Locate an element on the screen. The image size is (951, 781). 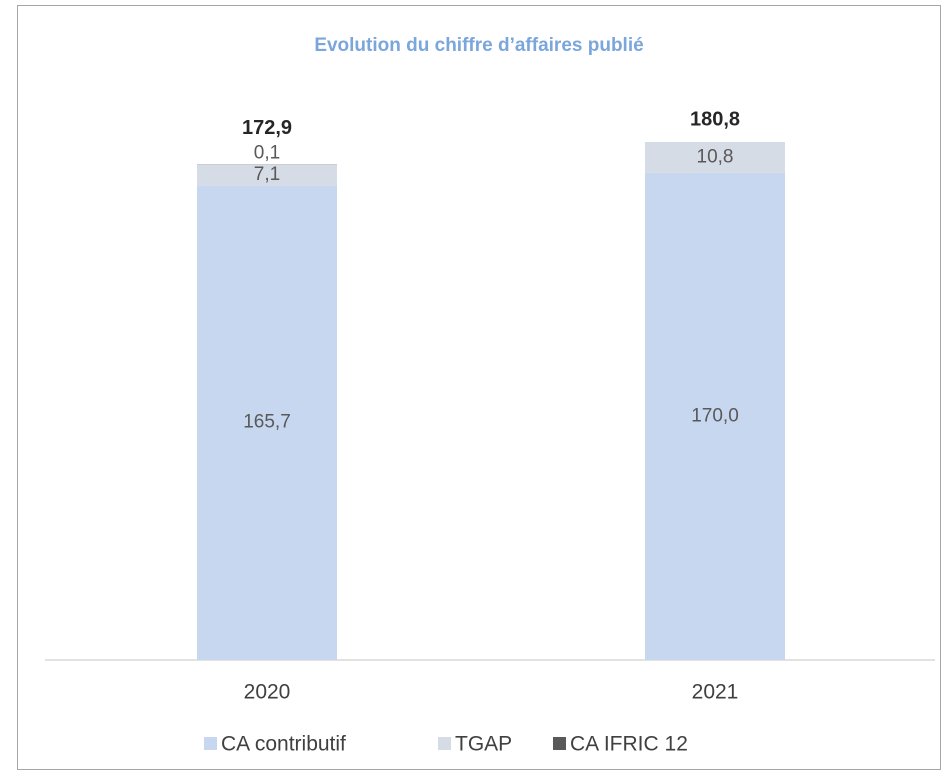
data-label: 0,1 is located at coordinates (267, 153).